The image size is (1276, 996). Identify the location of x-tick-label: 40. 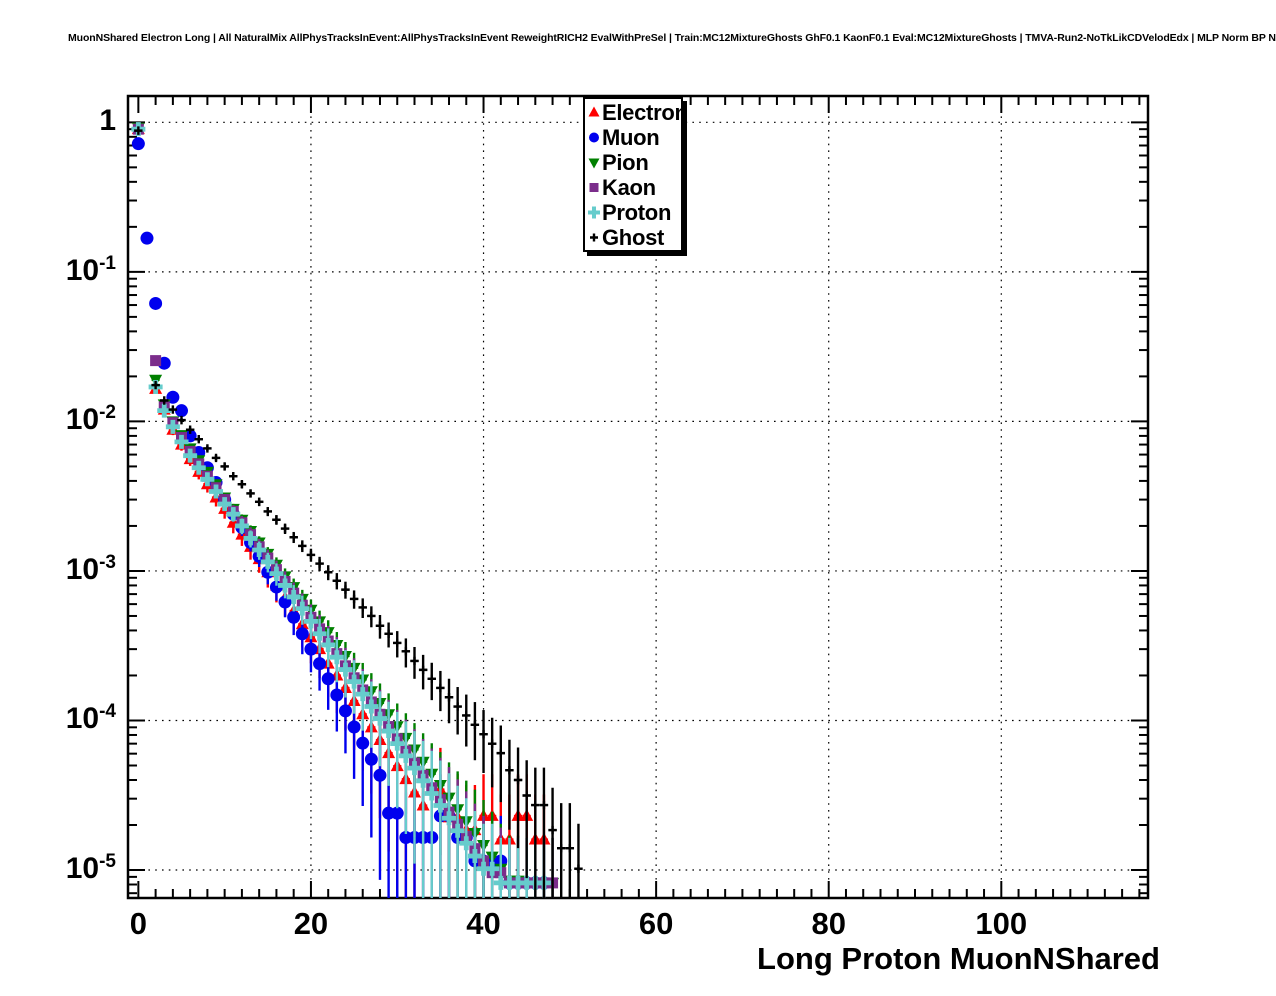
(483, 923).